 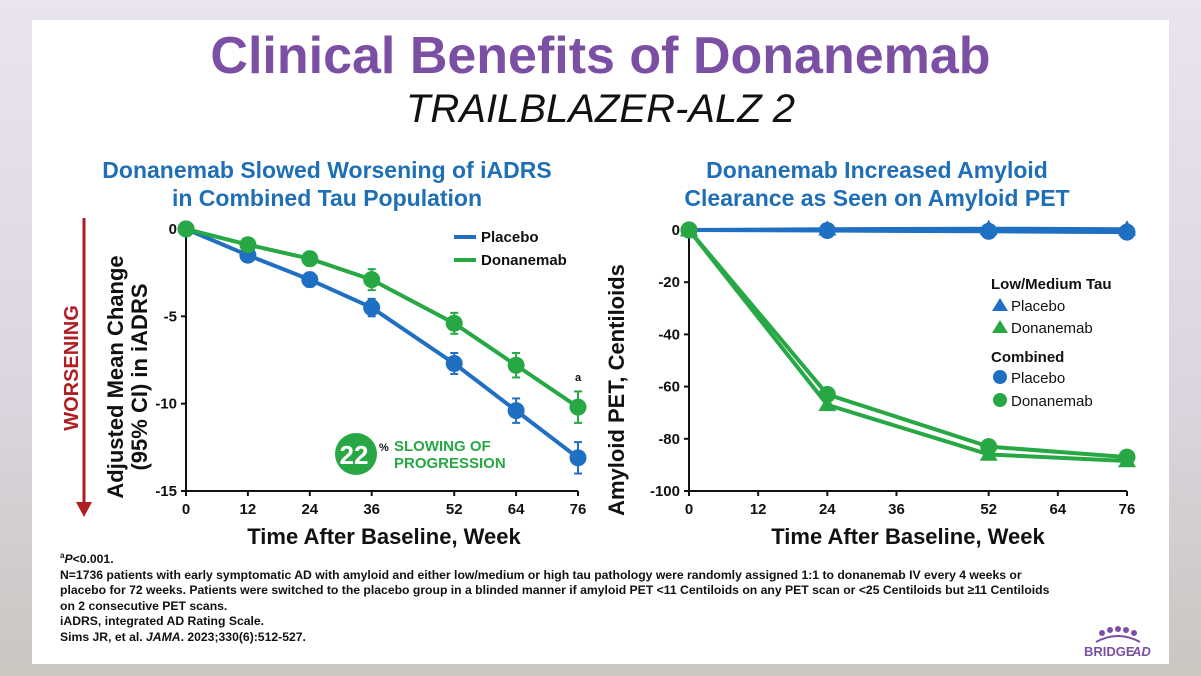 What do you see at coordinates (68, 559) in the screenshot?
I see `footnote-a-p: P` at bounding box center [68, 559].